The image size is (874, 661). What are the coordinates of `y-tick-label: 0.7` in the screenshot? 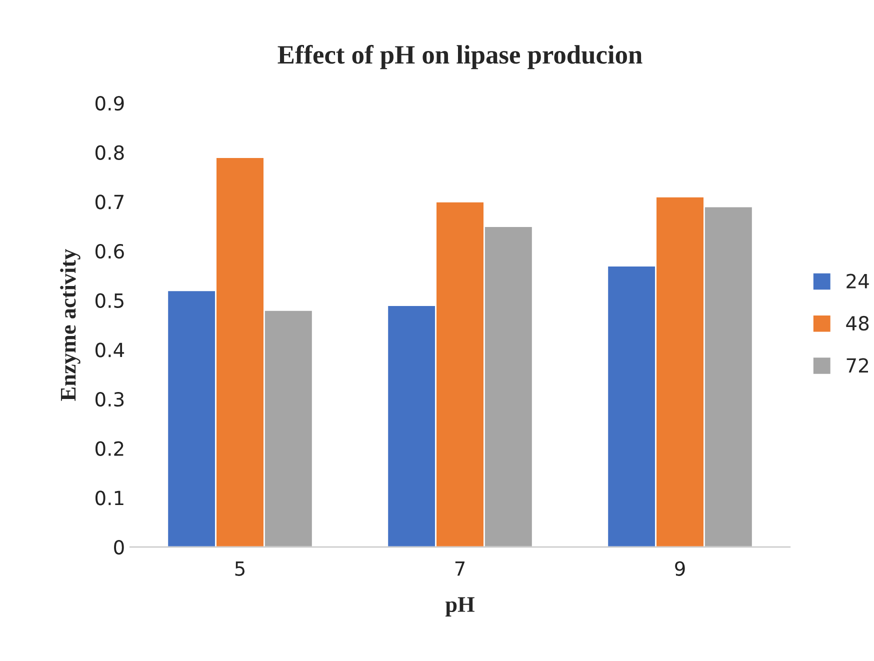 It's located at (110, 202).